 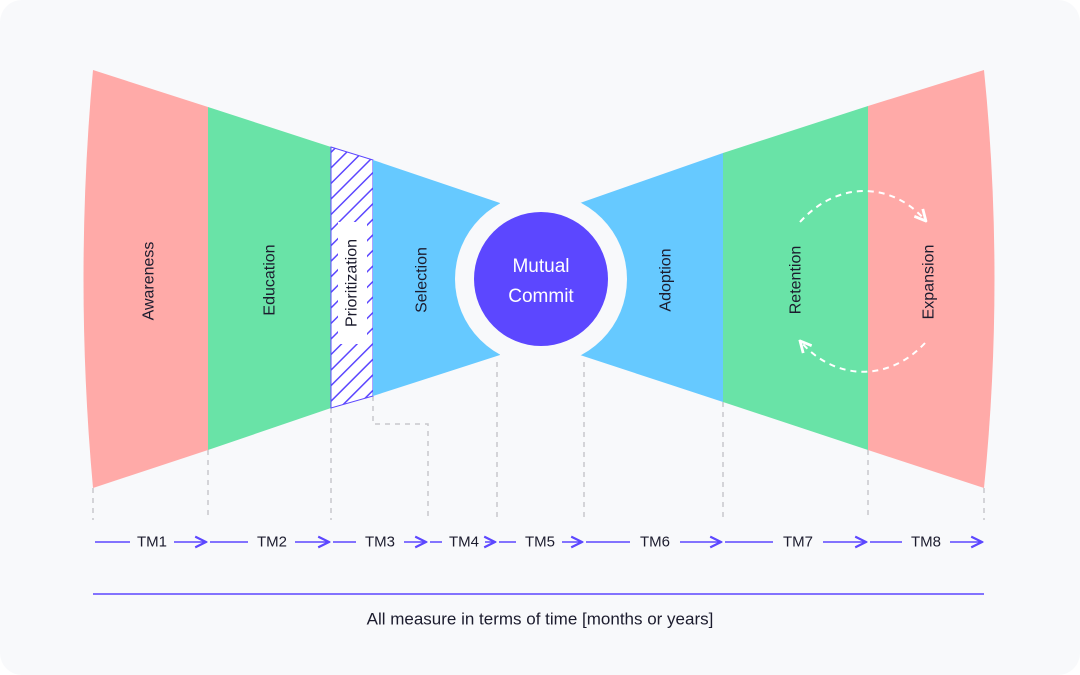 I want to click on label-adoption: Adoption, so click(x=666, y=279).